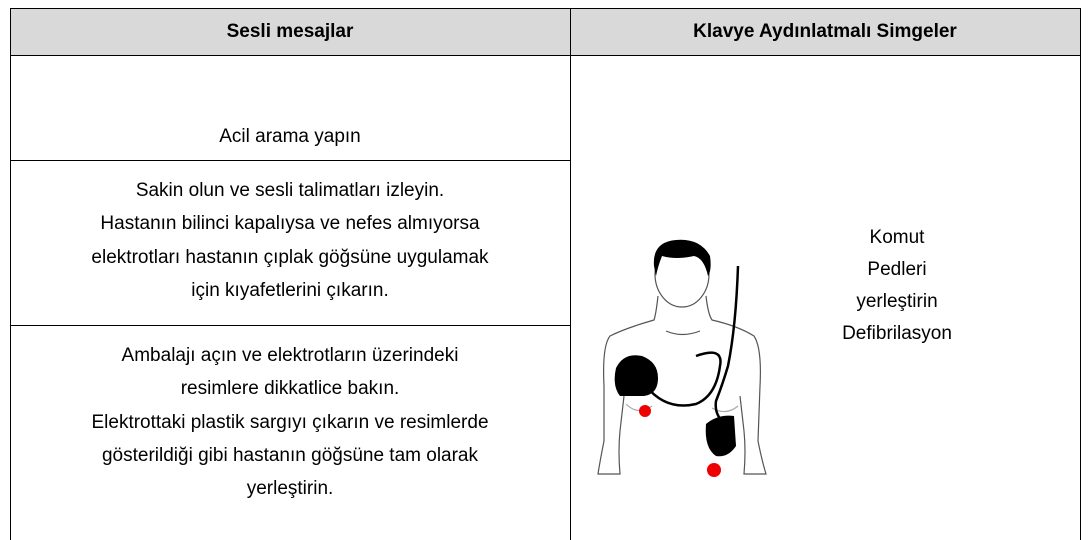 The height and width of the screenshot is (540, 1090). What do you see at coordinates (290, 388) in the screenshot?
I see `cell-line: resimlere dikkatlice bakın.` at bounding box center [290, 388].